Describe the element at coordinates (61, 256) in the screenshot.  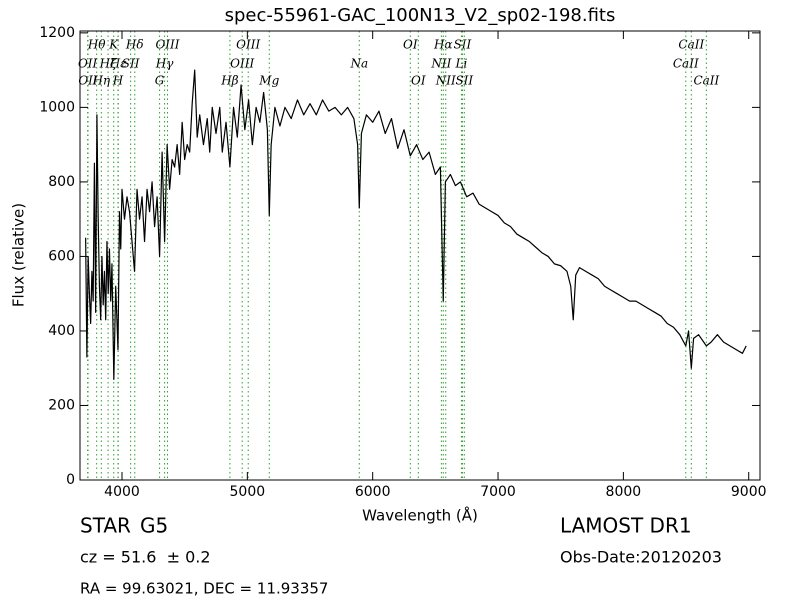
I see `y-tick-label: 600` at that location.